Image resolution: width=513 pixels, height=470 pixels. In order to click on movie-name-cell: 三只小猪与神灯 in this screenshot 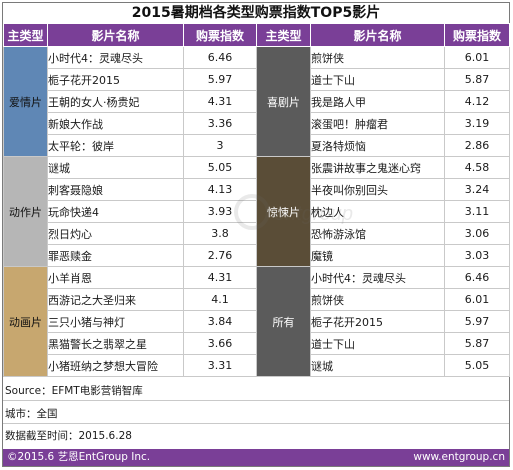, I will do `click(115, 321)`.